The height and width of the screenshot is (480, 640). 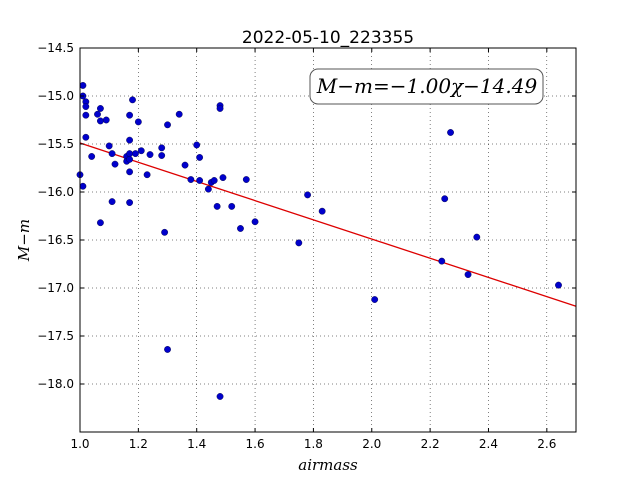 What do you see at coordinates (55, 144) in the screenshot?
I see `y-tick-label: −15.5` at bounding box center [55, 144].